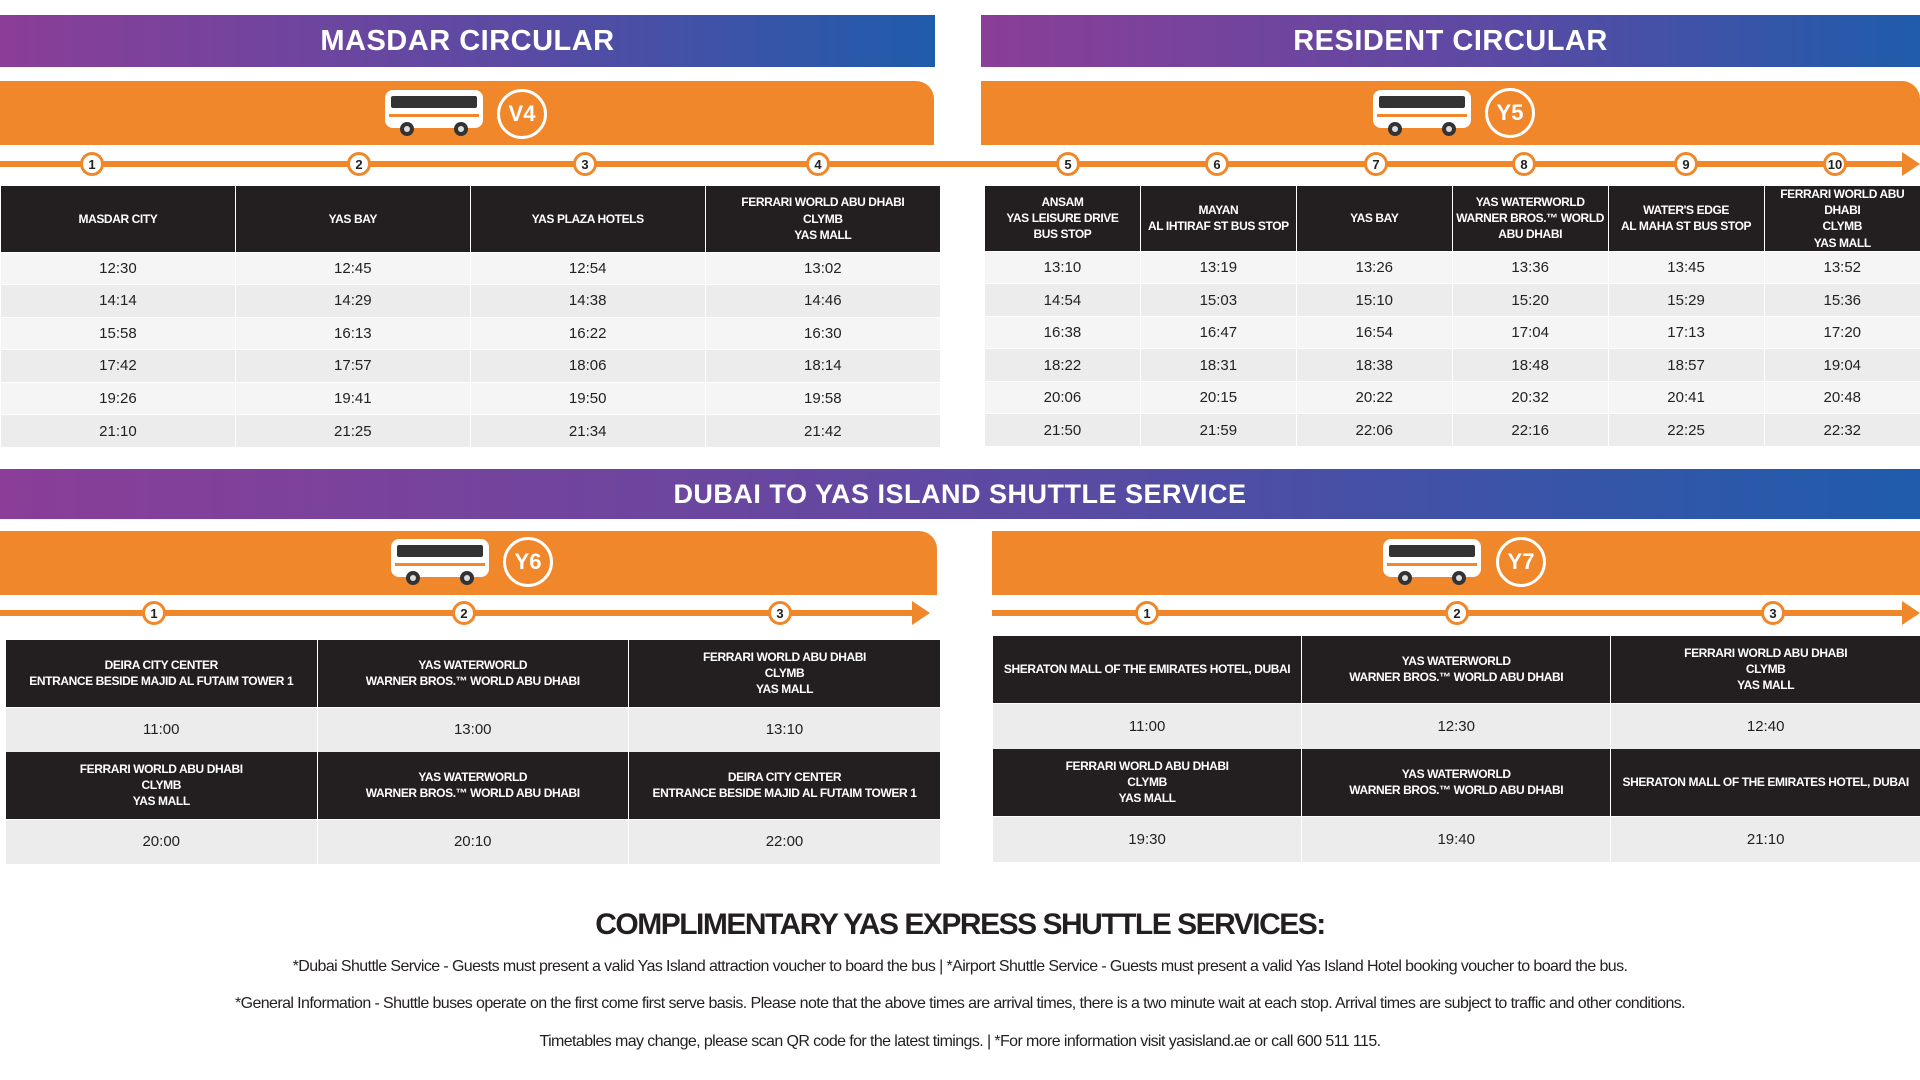  Describe the element at coordinates (1530, 397) in the screenshot. I see `time-cell: 20:32` at that location.